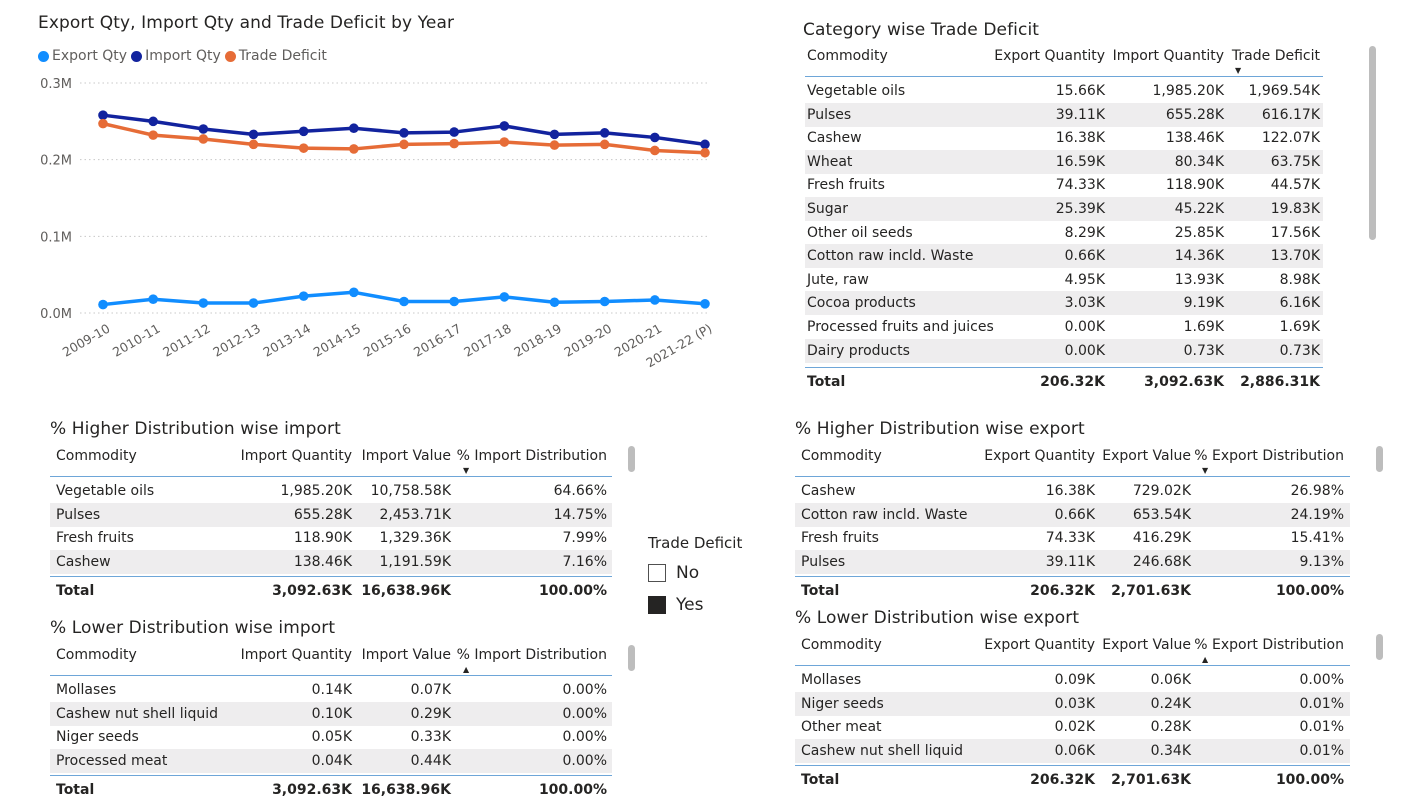 This screenshot has width=1411, height=810. What do you see at coordinates (1064, 303) in the screenshot?
I see `table-row: Cocoa products 3.03K 9.19K 6.16K` at bounding box center [1064, 303].